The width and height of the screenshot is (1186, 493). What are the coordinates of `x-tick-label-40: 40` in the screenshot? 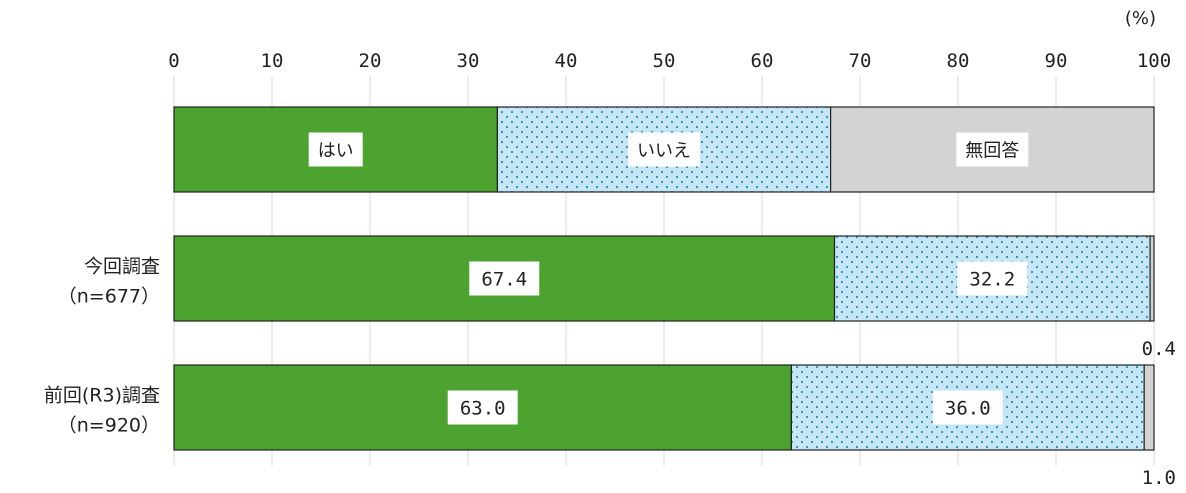 It's located at (566, 61).